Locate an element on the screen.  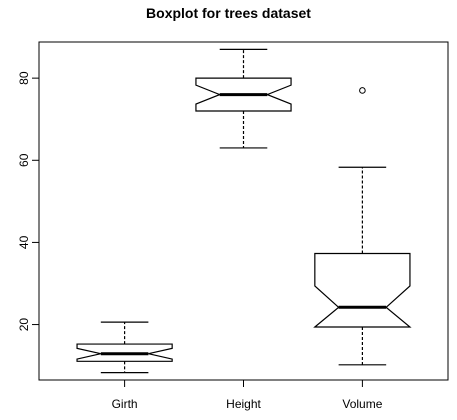
x-axis: Girth Height Volume is located at coordinates (247, 395).